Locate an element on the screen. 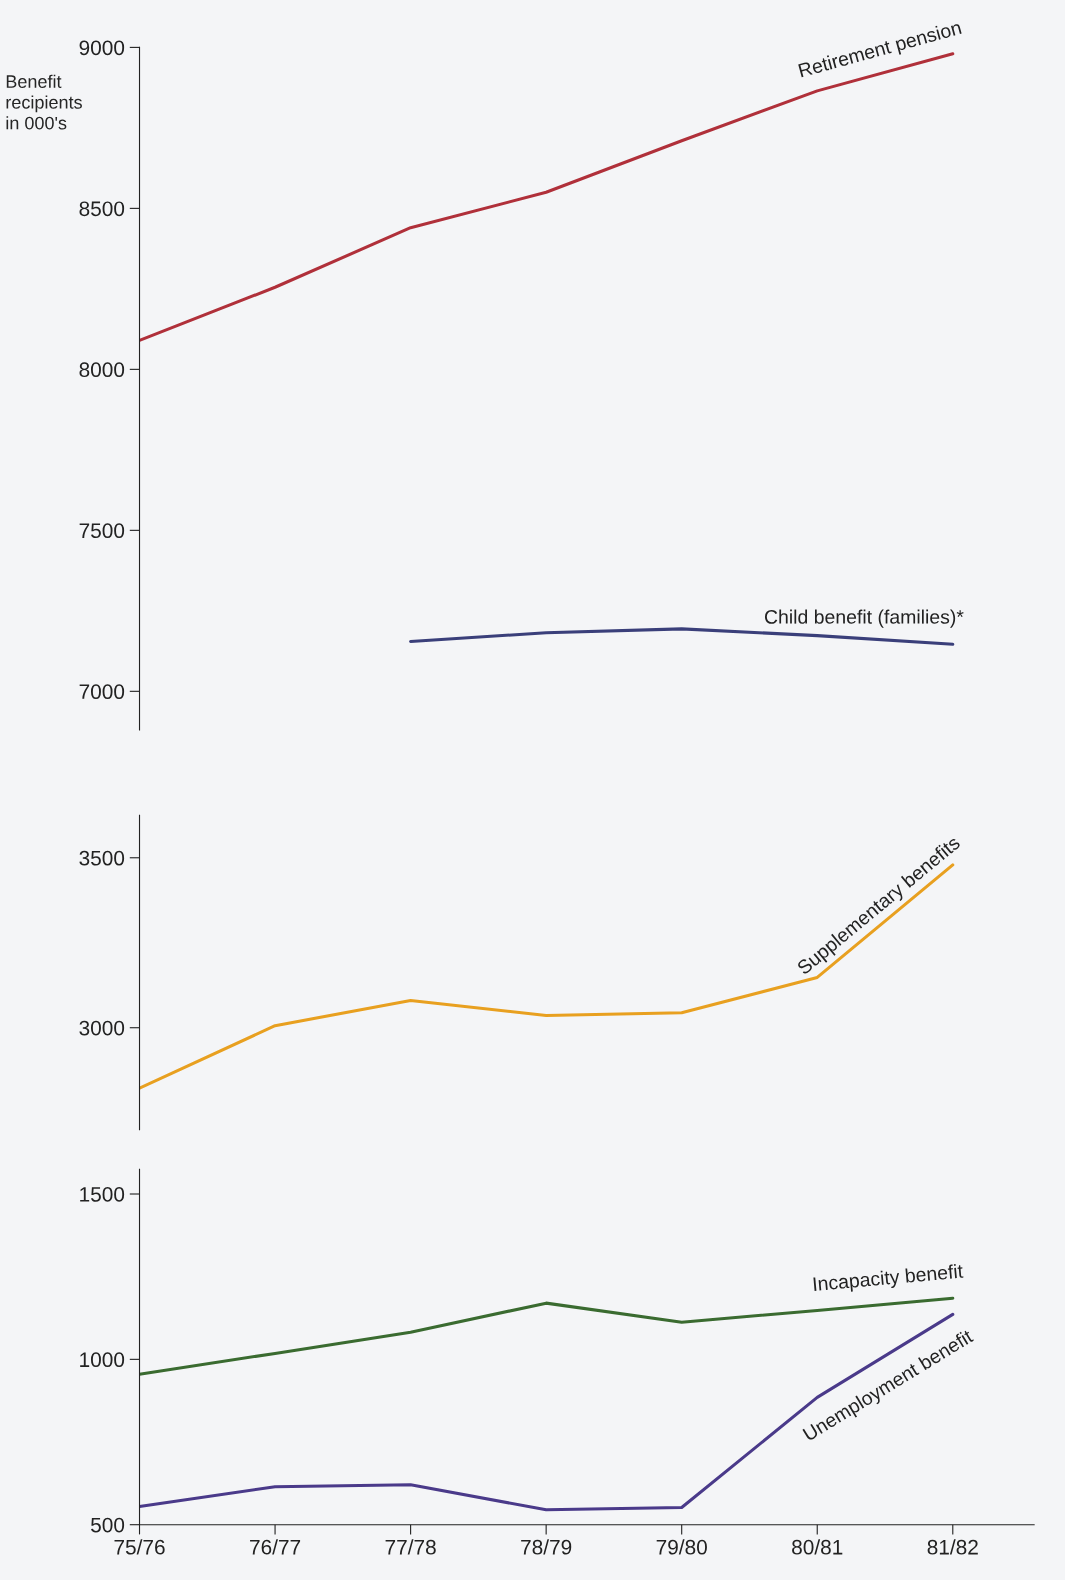  y-tick-label: 3500 is located at coordinates (102, 858).